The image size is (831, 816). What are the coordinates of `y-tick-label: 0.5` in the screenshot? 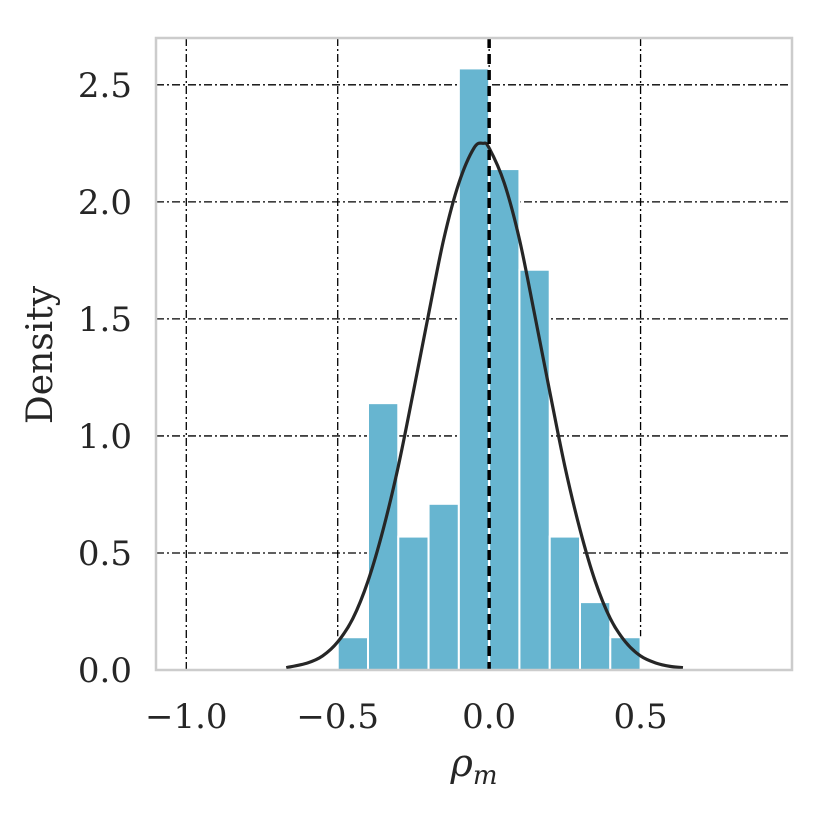 It's located at (105, 554).